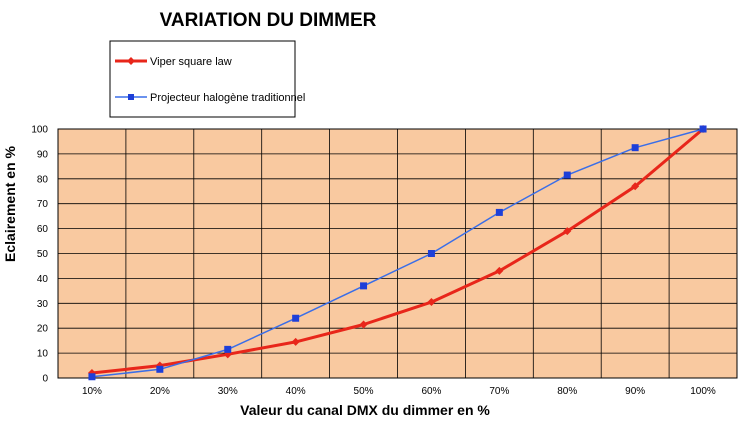  Describe the element at coordinates (202, 79) in the screenshot. I see `legend-box` at that location.